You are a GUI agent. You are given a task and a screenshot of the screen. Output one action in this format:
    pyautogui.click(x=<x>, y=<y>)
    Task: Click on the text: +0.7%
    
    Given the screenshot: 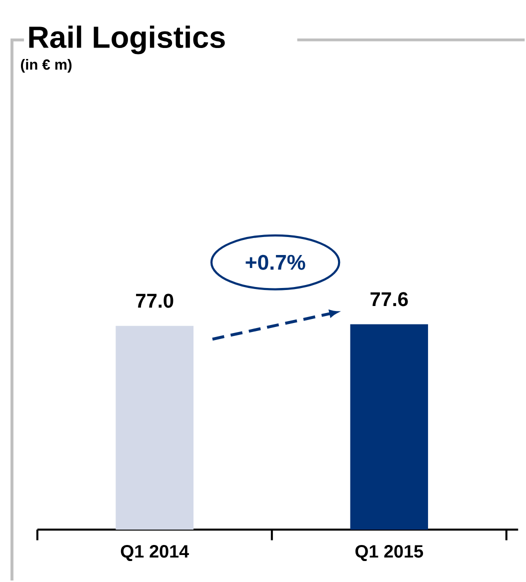 What is the action you would take?
    pyautogui.click(x=276, y=262)
    